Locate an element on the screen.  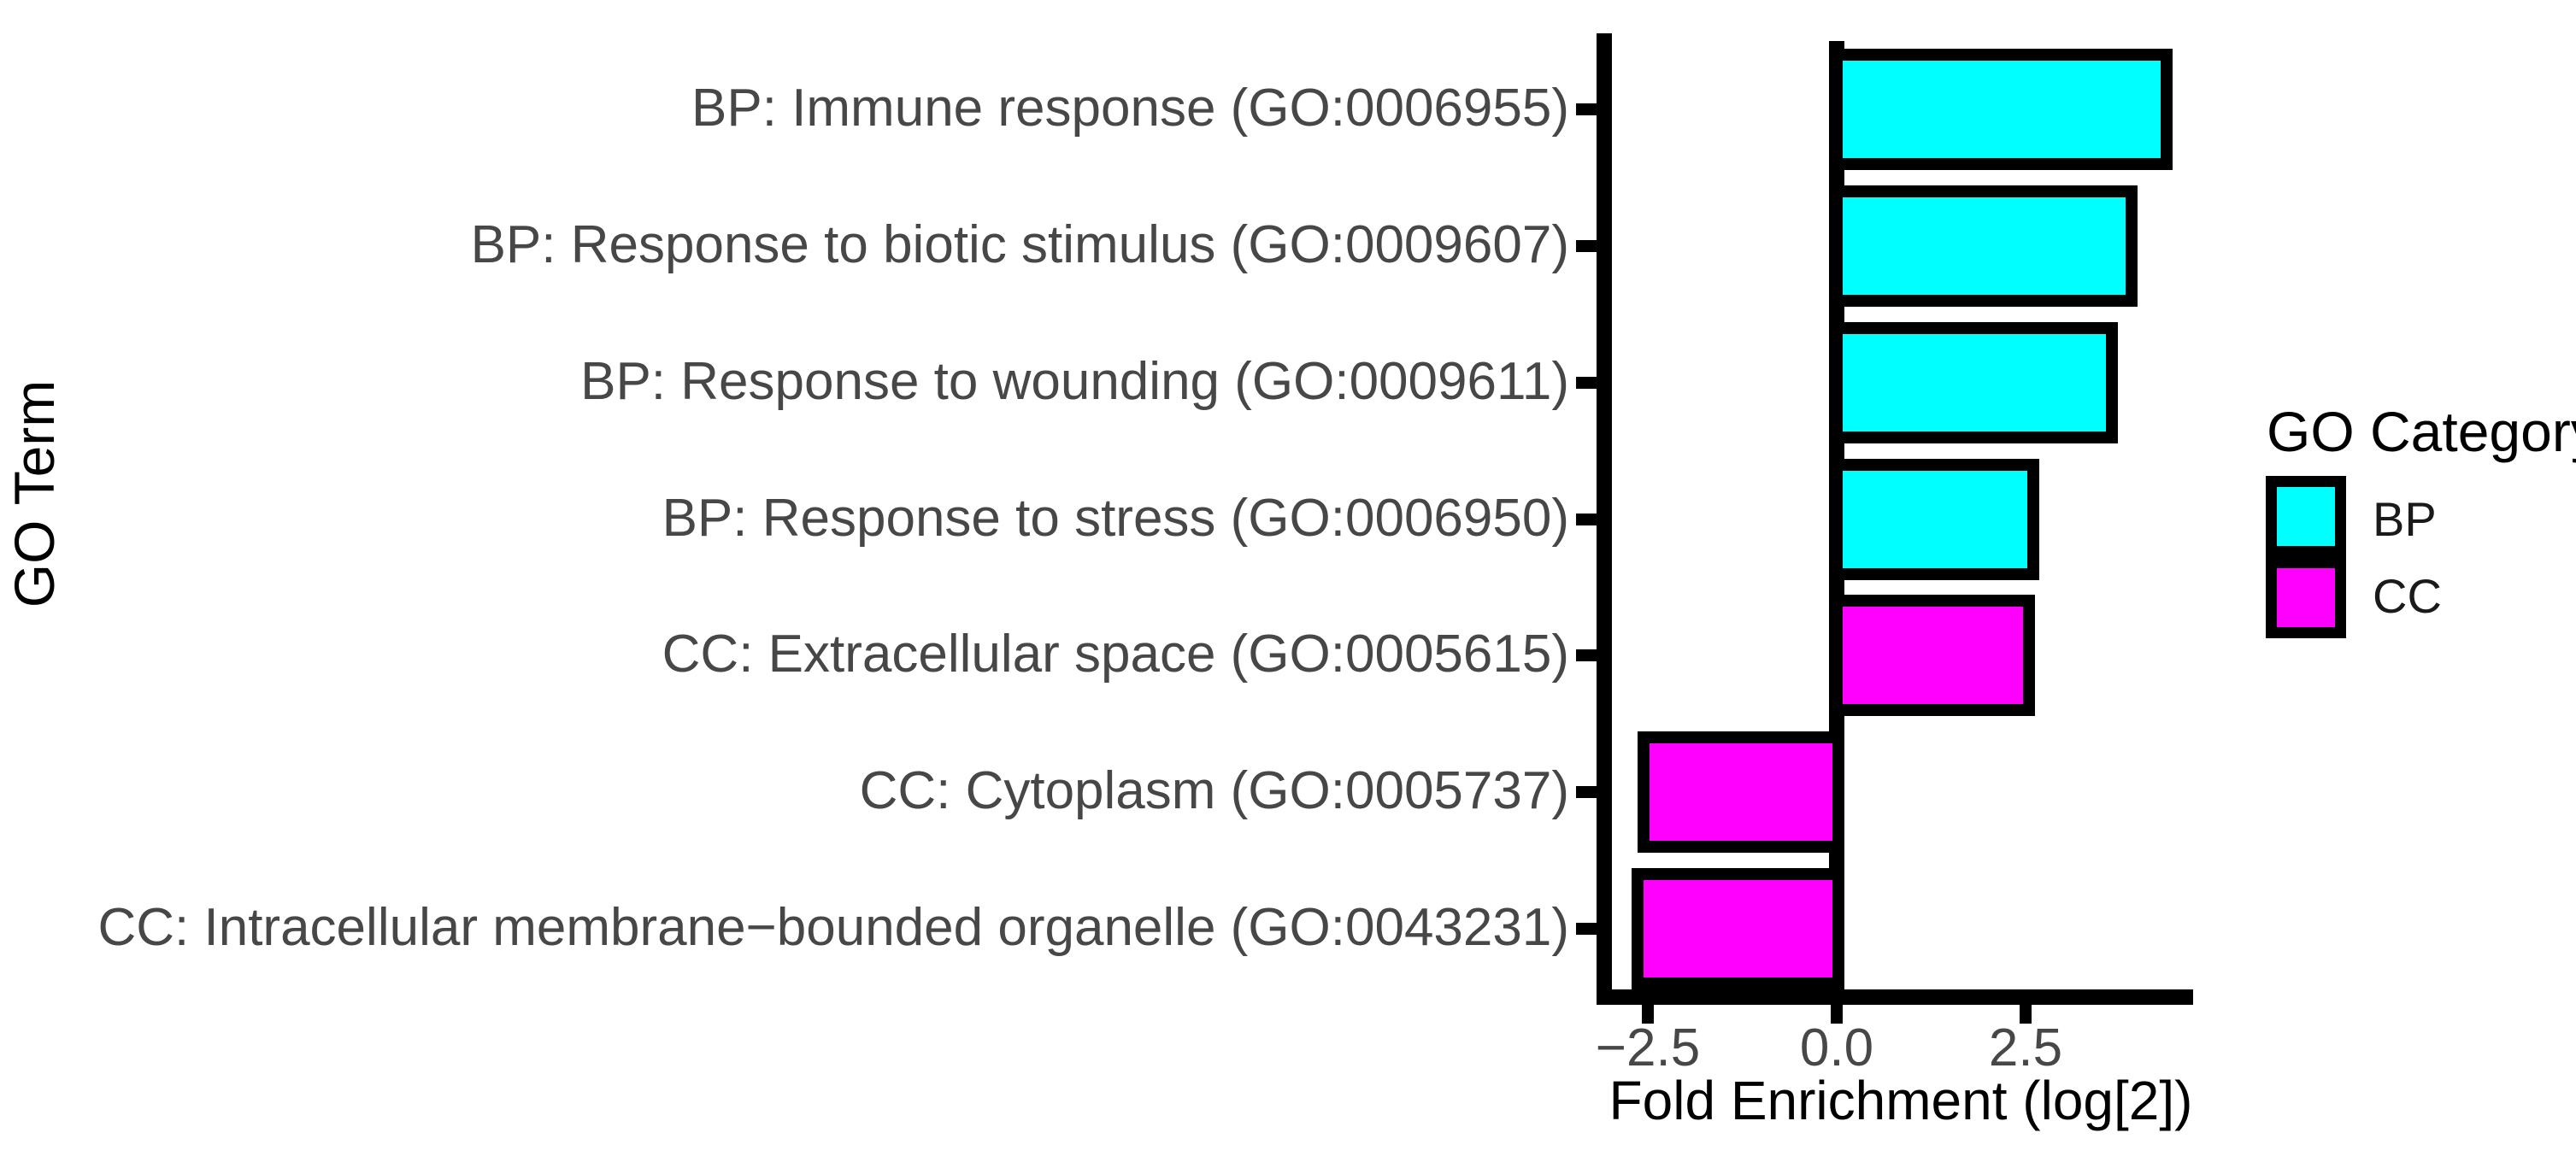
y-tick-label: BP: Immune response (GO:0006955) is located at coordinates (1130, 108).